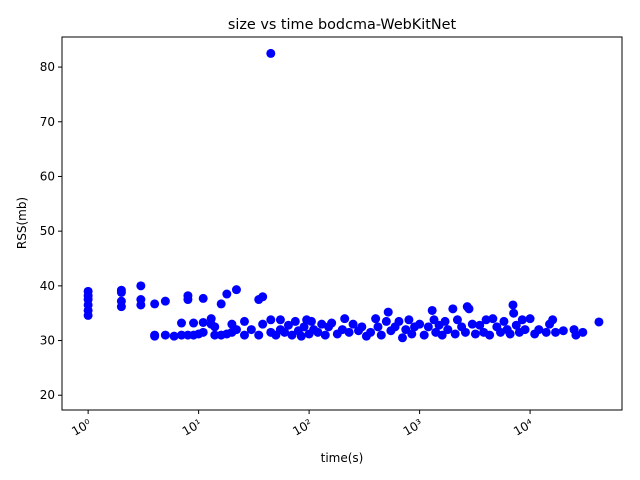  Describe the element at coordinates (47, 395) in the screenshot. I see `y-tick-label: 20` at that location.